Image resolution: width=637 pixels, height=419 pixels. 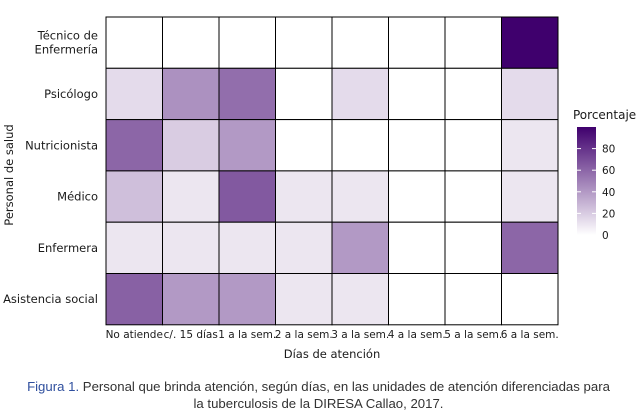 I want to click on legend-tick-label: 0, so click(x=605, y=236).